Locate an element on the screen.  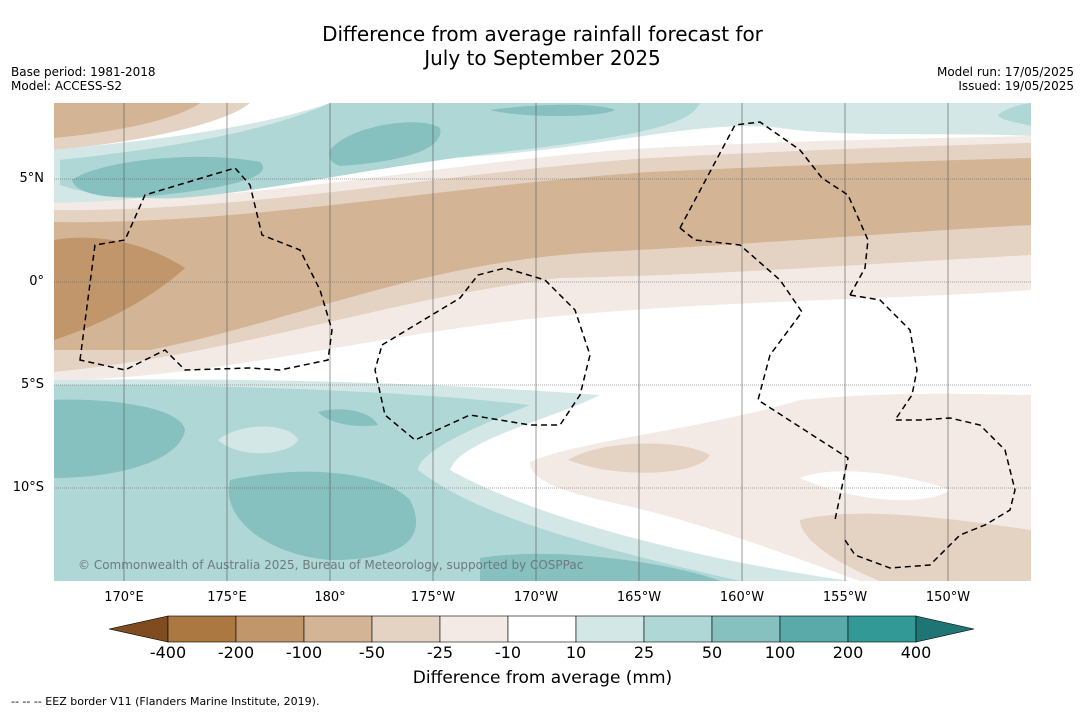
lon-label-170e: 170°E is located at coordinates (124, 597).